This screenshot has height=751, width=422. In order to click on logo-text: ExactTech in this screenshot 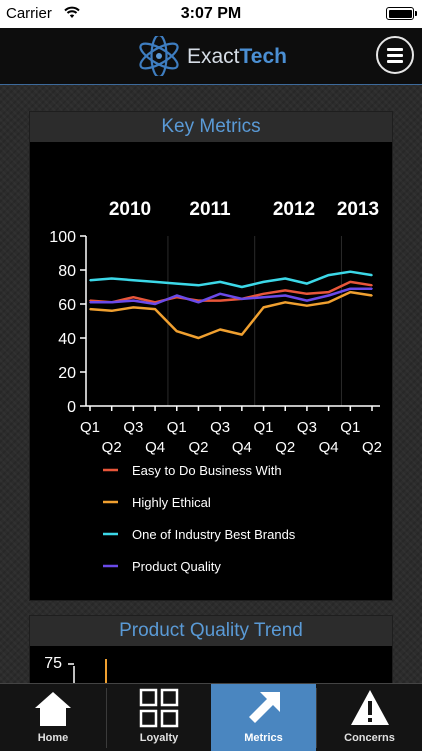, I will do `click(237, 57)`.